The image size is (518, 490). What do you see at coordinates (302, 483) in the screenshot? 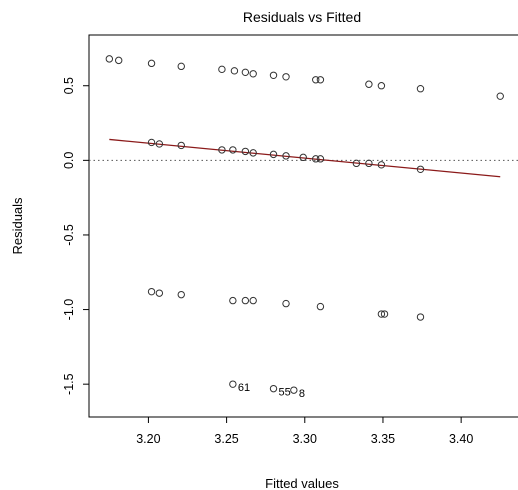
I see `x-axis-label: Fitted values` at bounding box center [302, 483].